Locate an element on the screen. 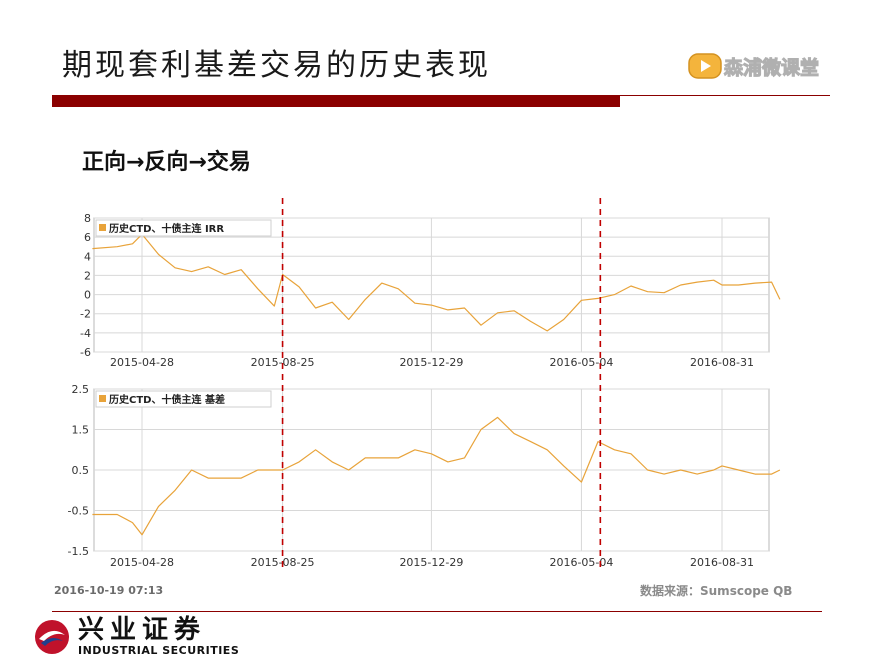 The height and width of the screenshot is (661, 880). company-logo: 兴业证券 INDUSTRIAL SECURITIES is located at coordinates (135, 636).